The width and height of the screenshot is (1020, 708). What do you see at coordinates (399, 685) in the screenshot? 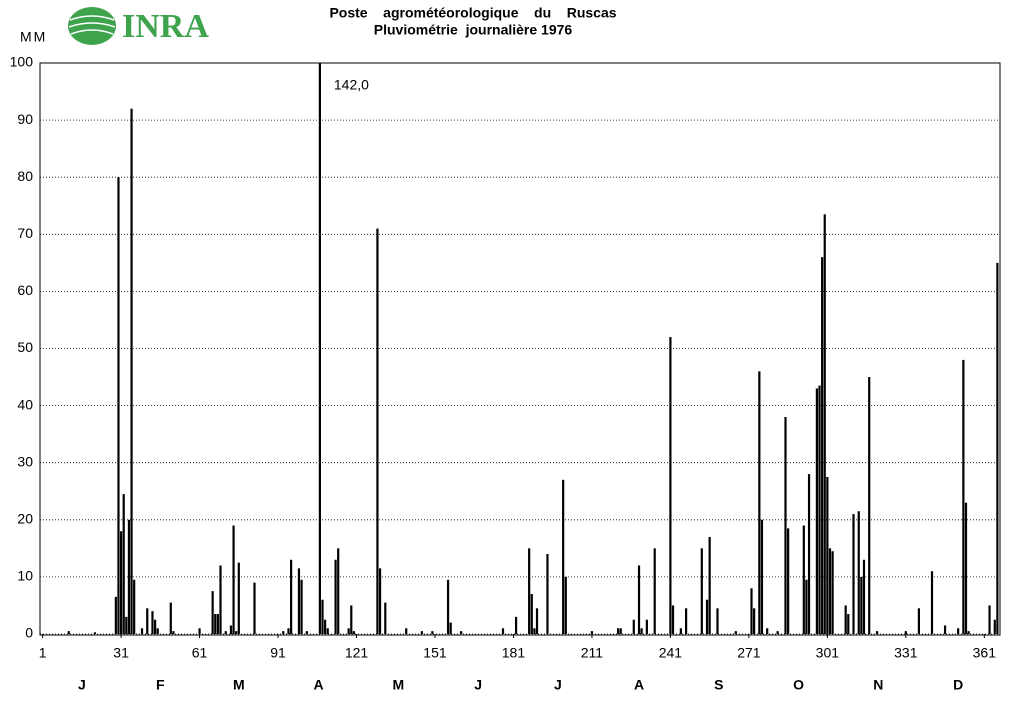
I see `month-label: M` at bounding box center [399, 685].